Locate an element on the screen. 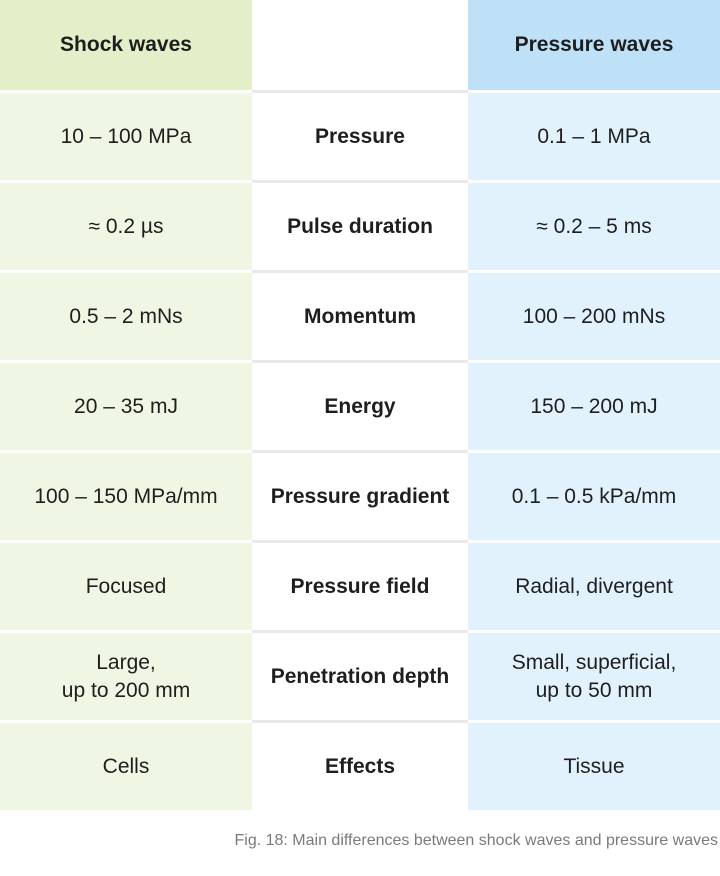  table-row: Cells Effects Tissue is located at coordinates (360, 765).